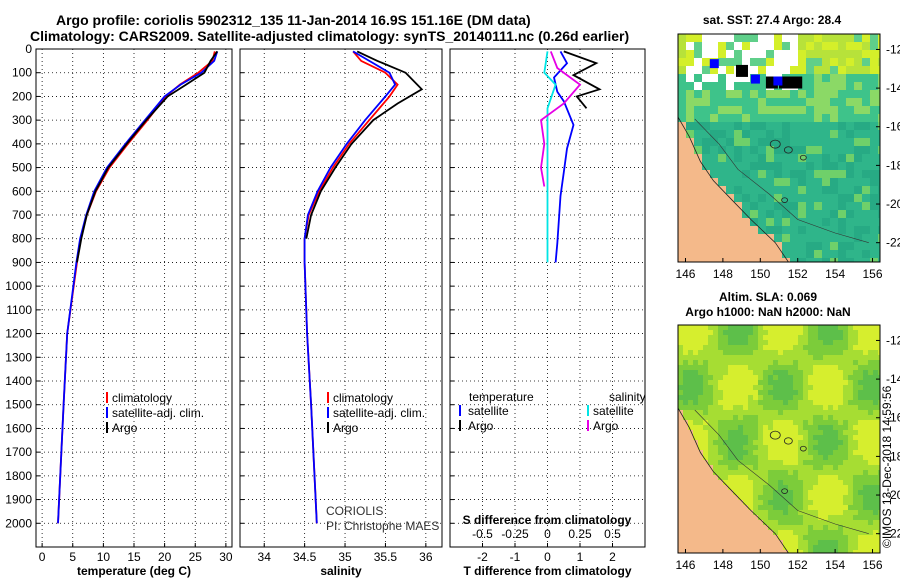 The height and width of the screenshot is (580, 900). What do you see at coordinates (873, 274) in the screenshot?
I see `sst-map-xtick-label: 156` at bounding box center [873, 274].